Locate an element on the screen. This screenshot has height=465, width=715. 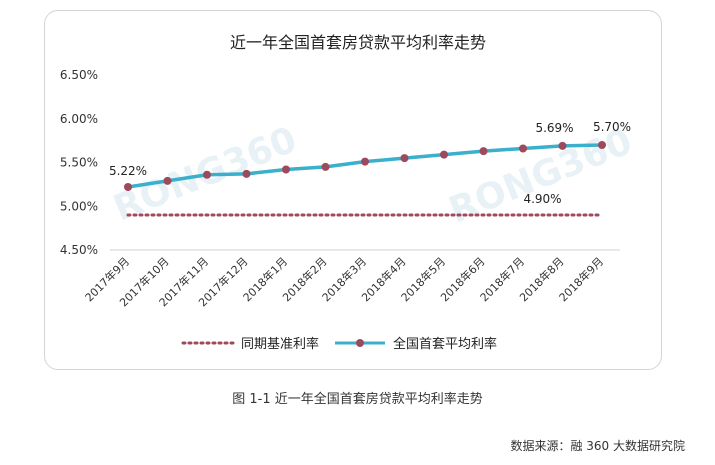
y-tick-label: 5.00% is located at coordinates (79, 206).